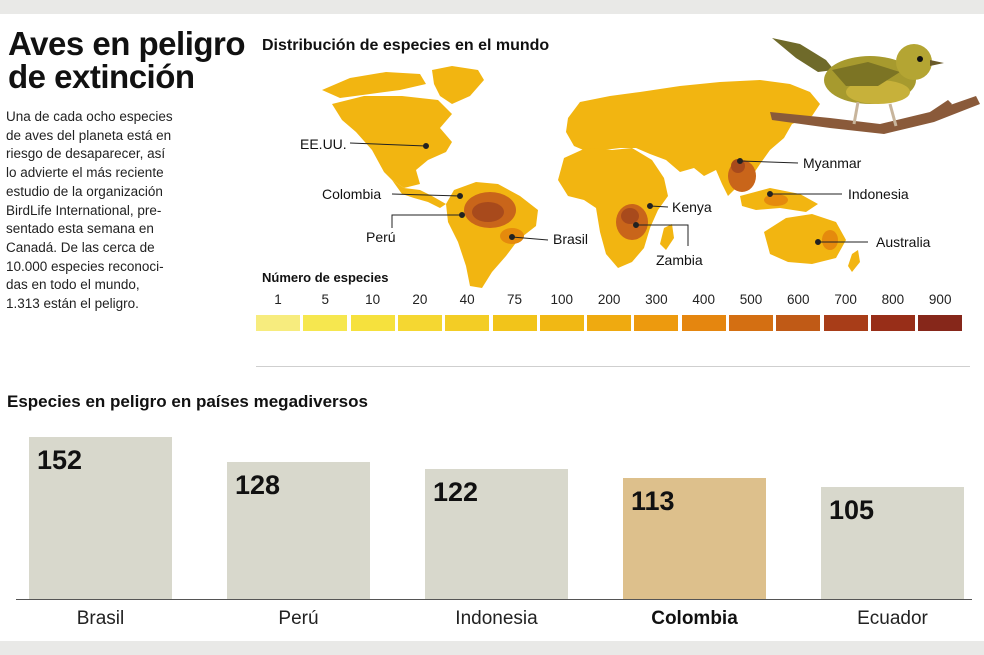 This screenshot has width=984, height=655. I want to click on branch-shape, so click(875, 115).